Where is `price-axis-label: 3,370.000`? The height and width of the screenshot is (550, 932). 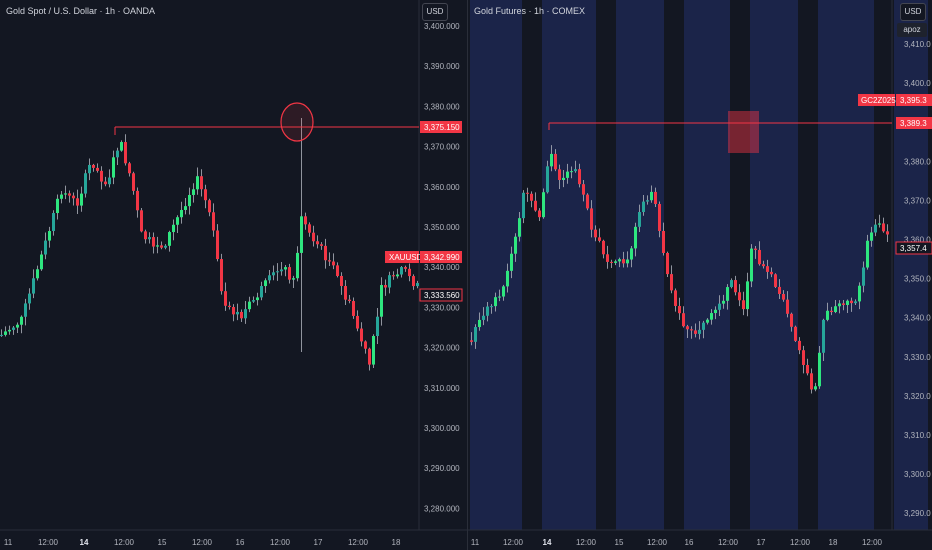 price-axis-label: 3,370.000 is located at coordinates (442, 147).